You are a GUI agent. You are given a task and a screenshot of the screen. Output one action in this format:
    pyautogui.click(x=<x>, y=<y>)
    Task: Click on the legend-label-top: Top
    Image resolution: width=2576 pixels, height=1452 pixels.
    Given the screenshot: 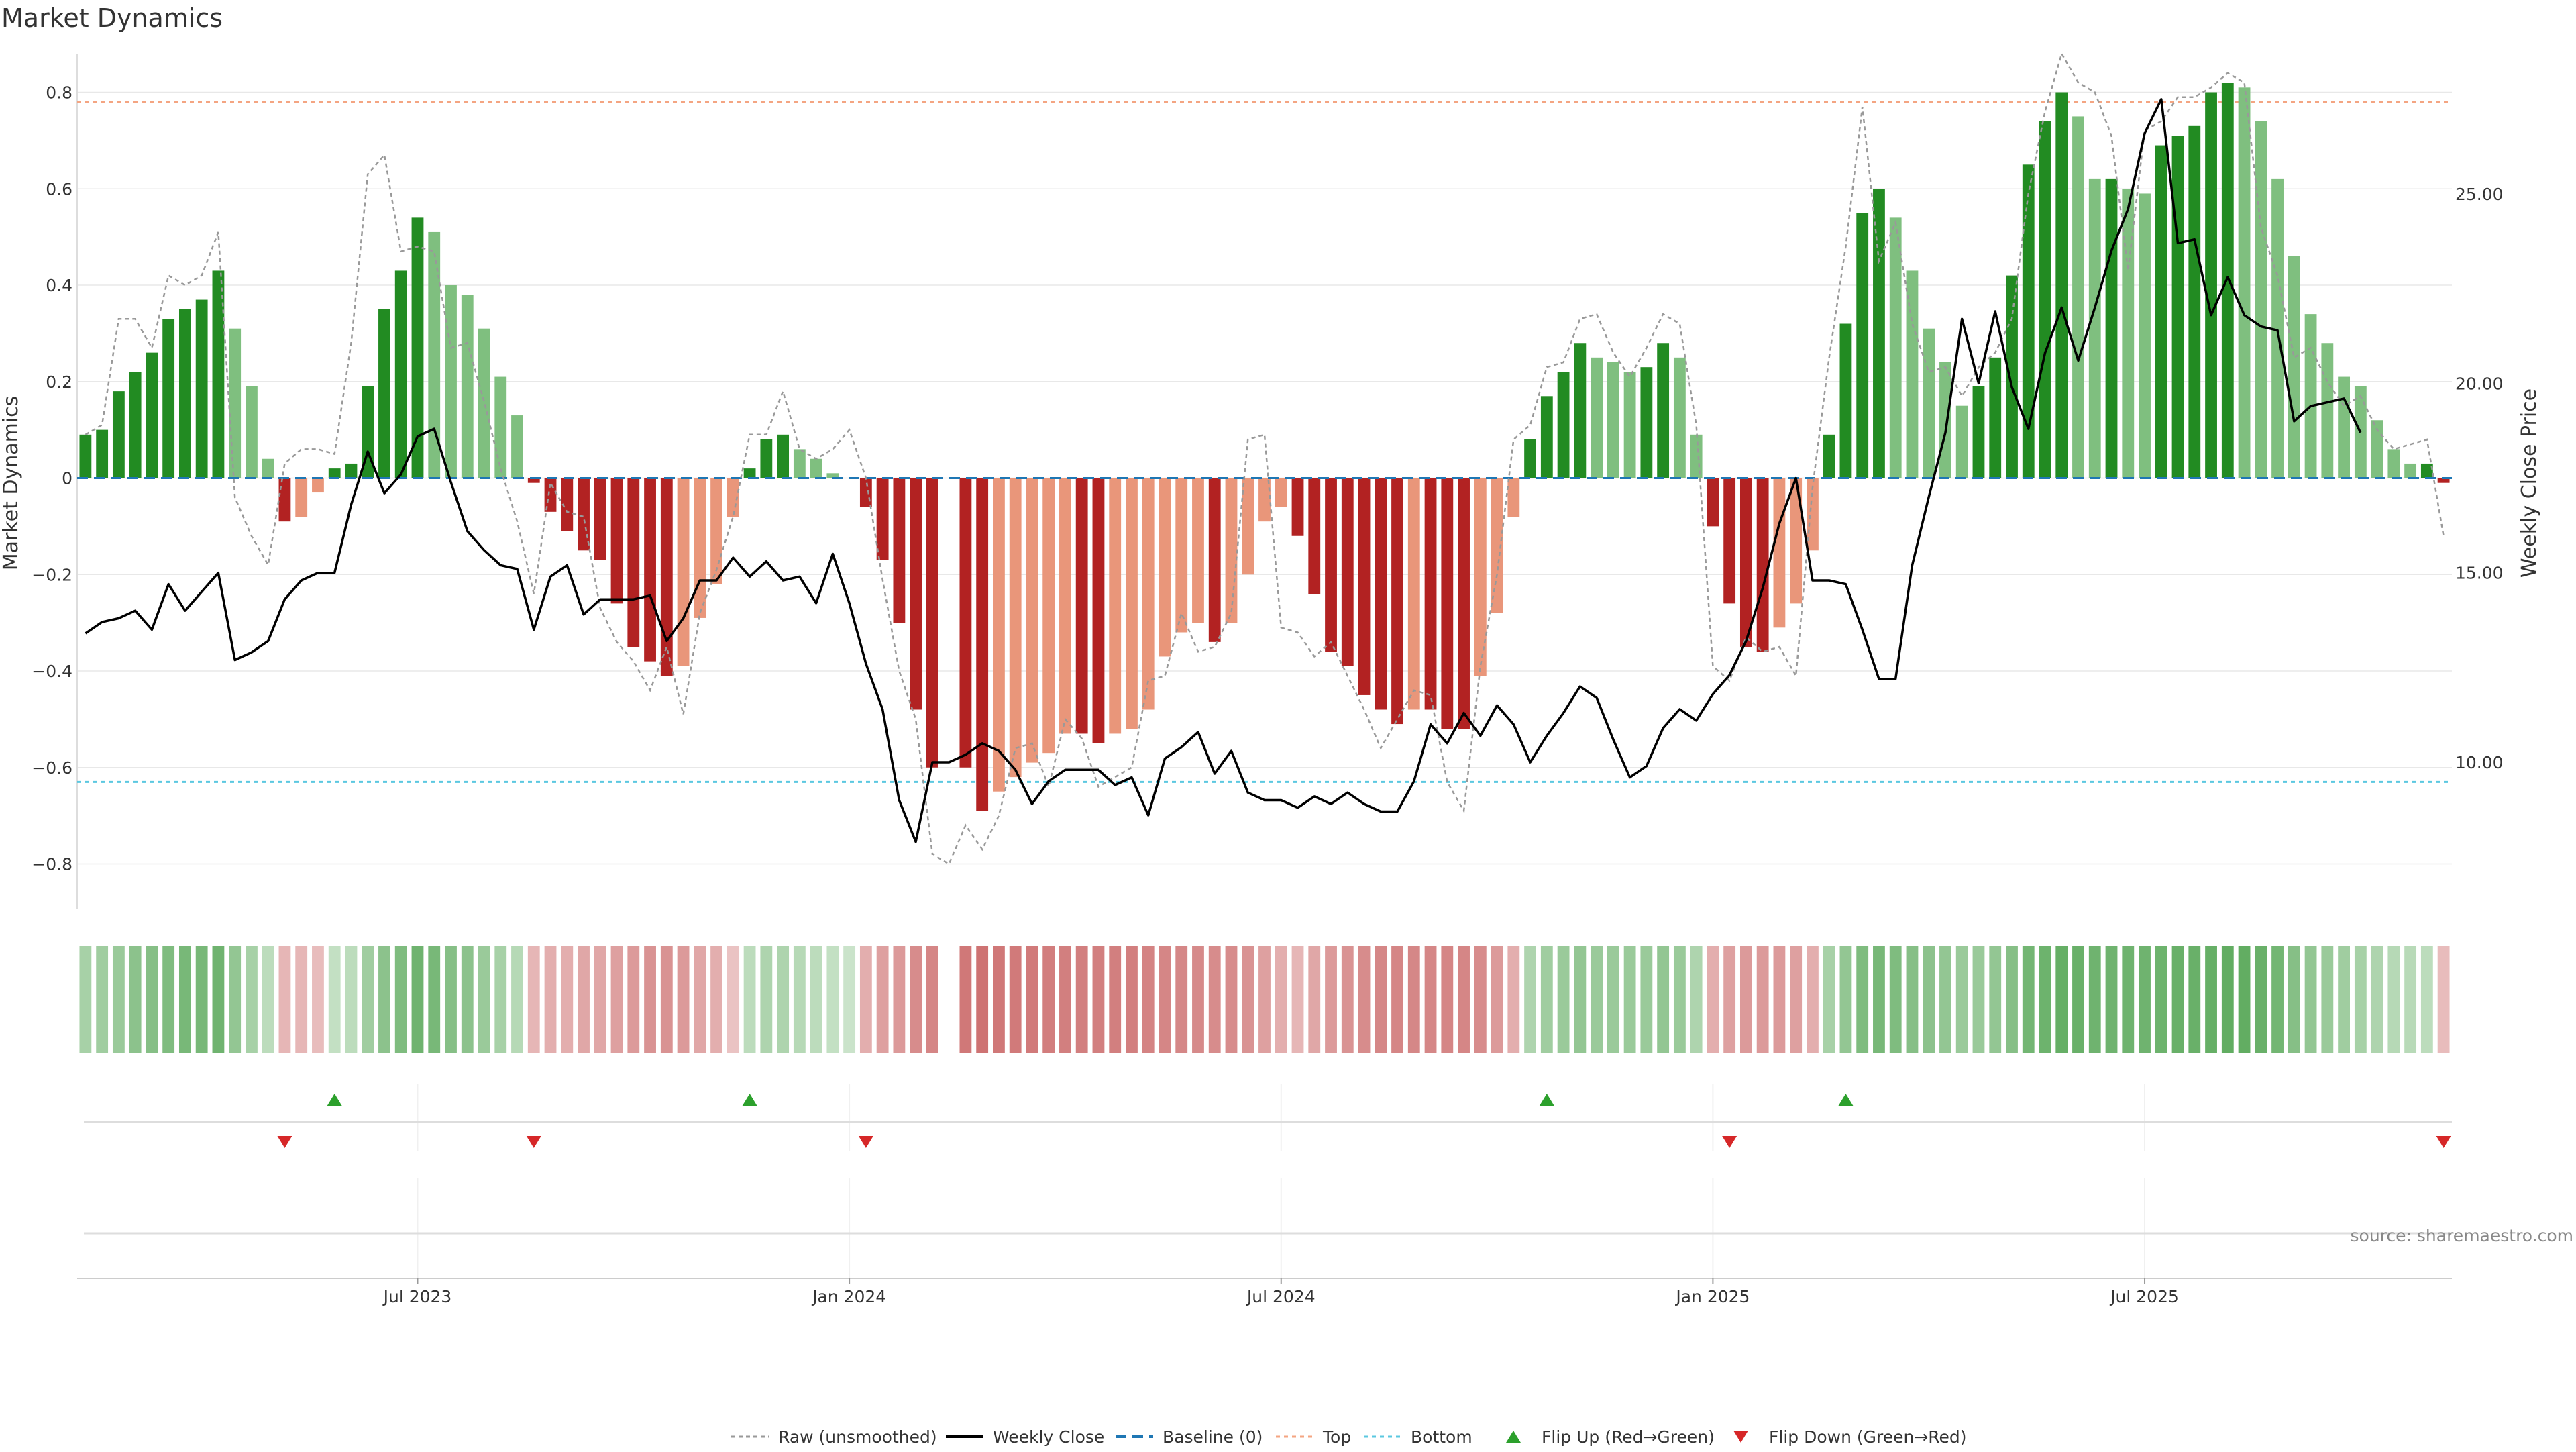 What is the action you would take?
    pyautogui.click(x=1336, y=1437)
    